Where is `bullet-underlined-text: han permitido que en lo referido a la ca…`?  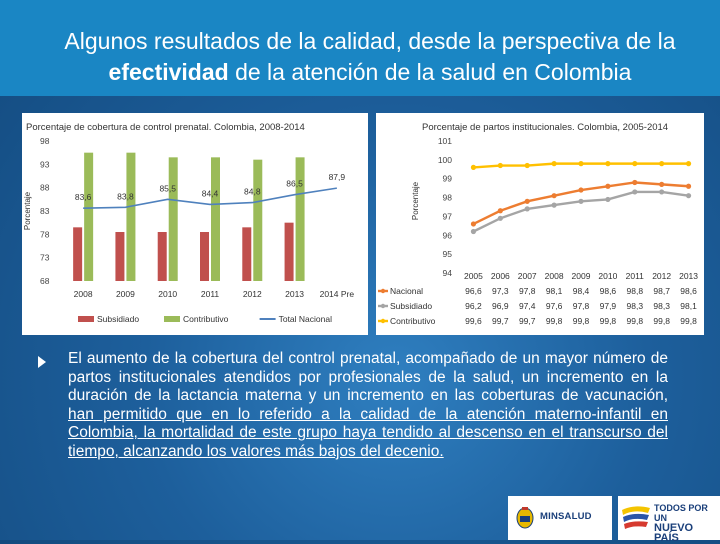 bullet-underlined-text: han permitido que en lo referido a la ca… is located at coordinates (368, 432).